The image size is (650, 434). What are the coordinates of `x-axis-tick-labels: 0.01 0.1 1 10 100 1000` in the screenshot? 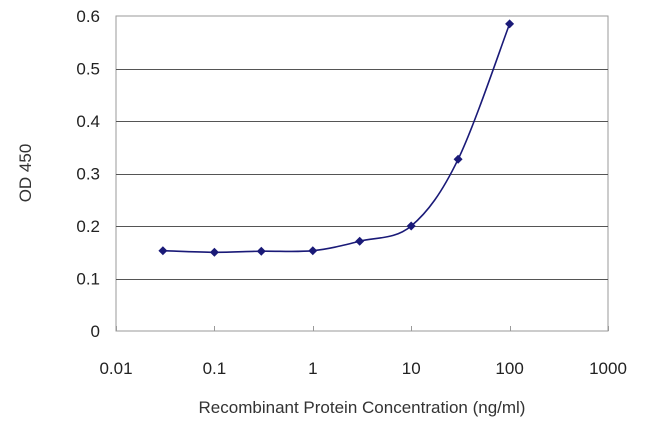 It's located at (362, 368).